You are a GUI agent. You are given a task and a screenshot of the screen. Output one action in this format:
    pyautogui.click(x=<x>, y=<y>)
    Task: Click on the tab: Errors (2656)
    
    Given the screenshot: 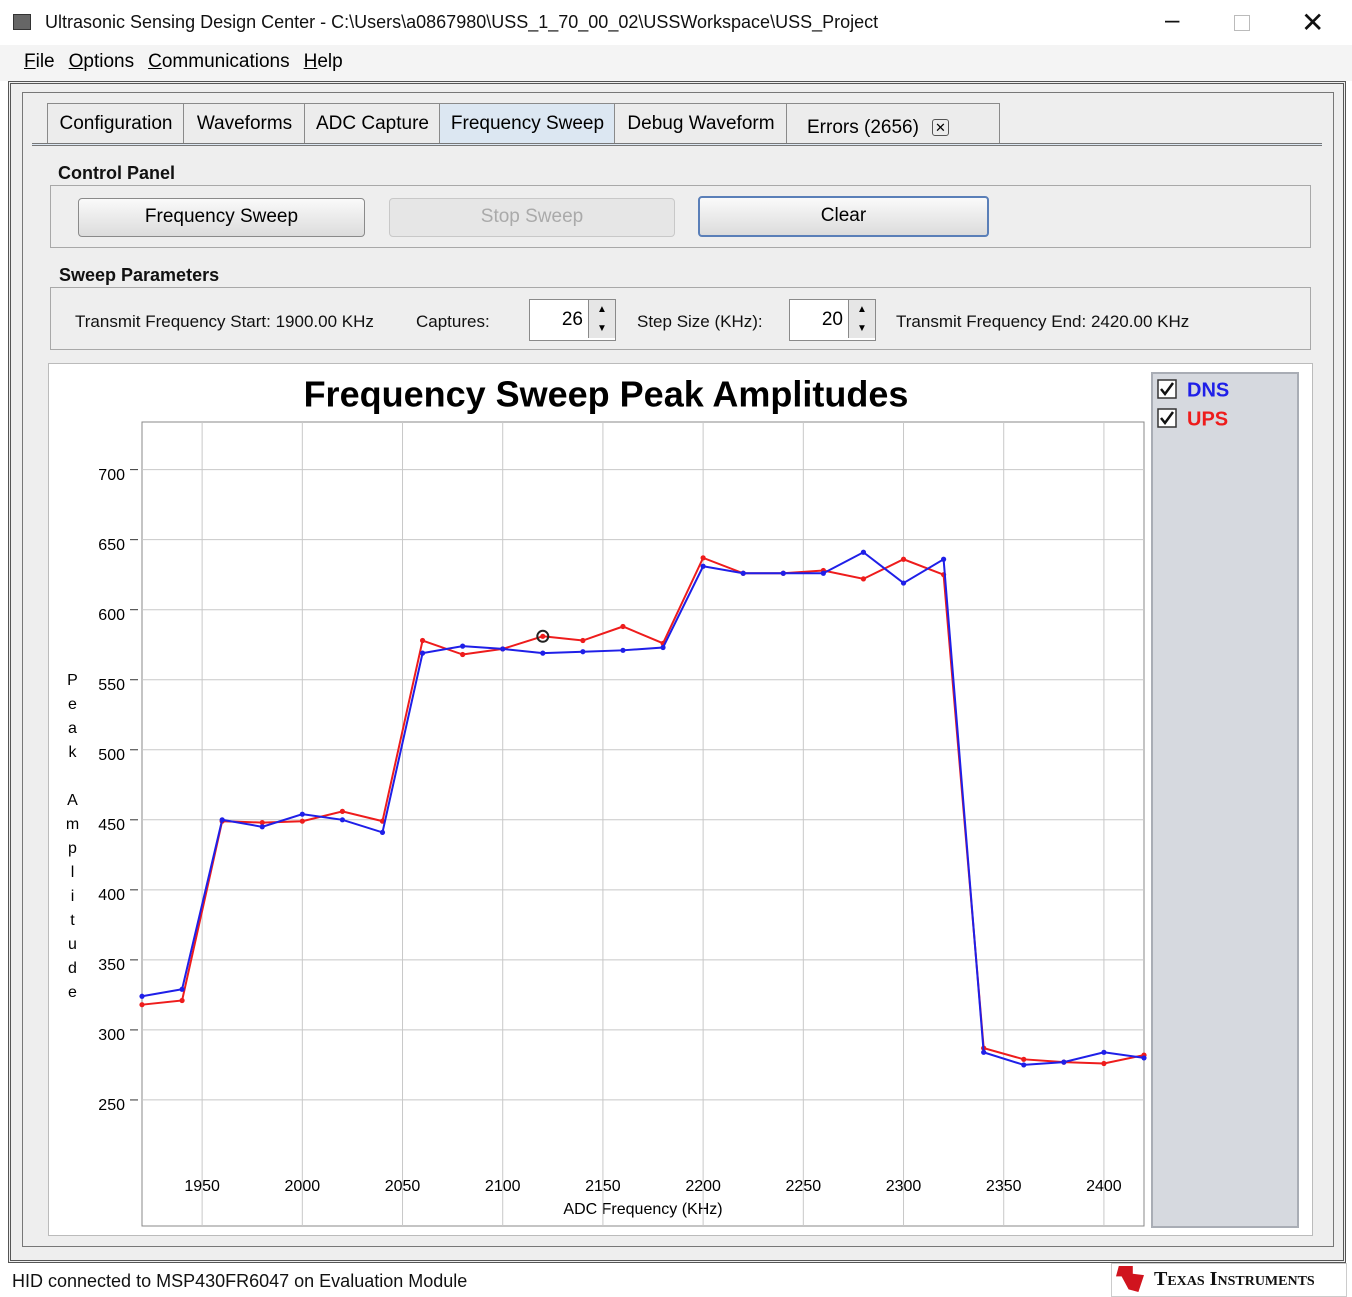 What is the action you would take?
    pyautogui.click(x=893, y=123)
    